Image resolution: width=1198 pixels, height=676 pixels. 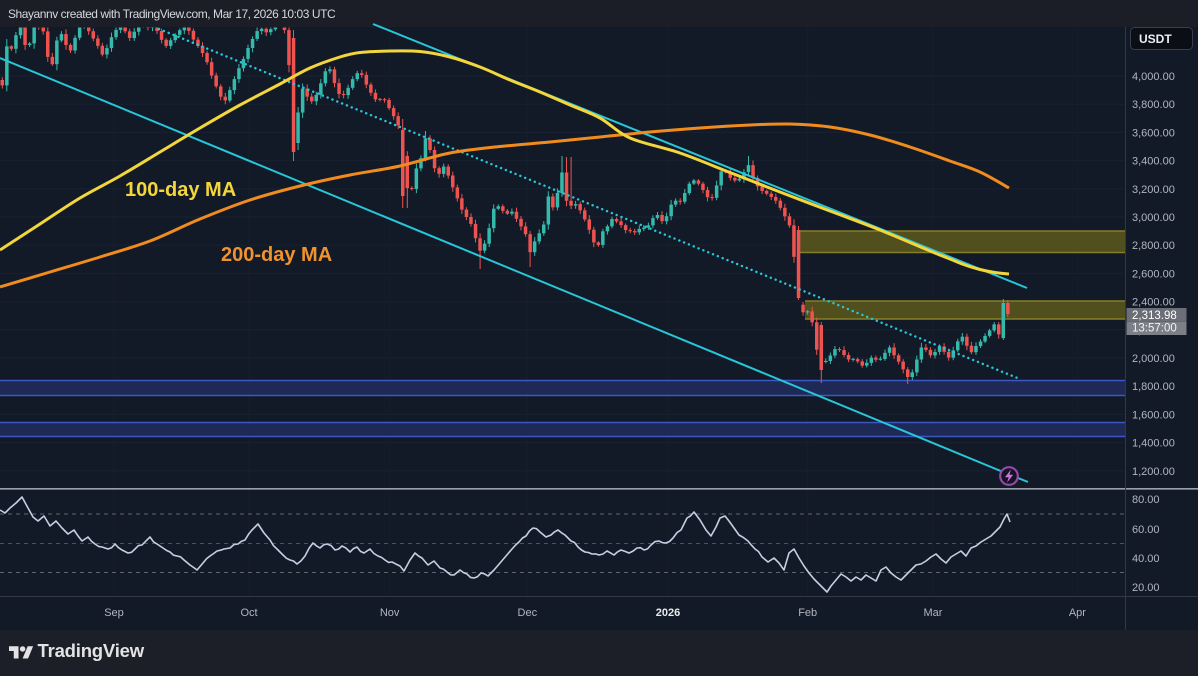 I want to click on svg-text: 1,400.00, so click(x=1153, y=444).